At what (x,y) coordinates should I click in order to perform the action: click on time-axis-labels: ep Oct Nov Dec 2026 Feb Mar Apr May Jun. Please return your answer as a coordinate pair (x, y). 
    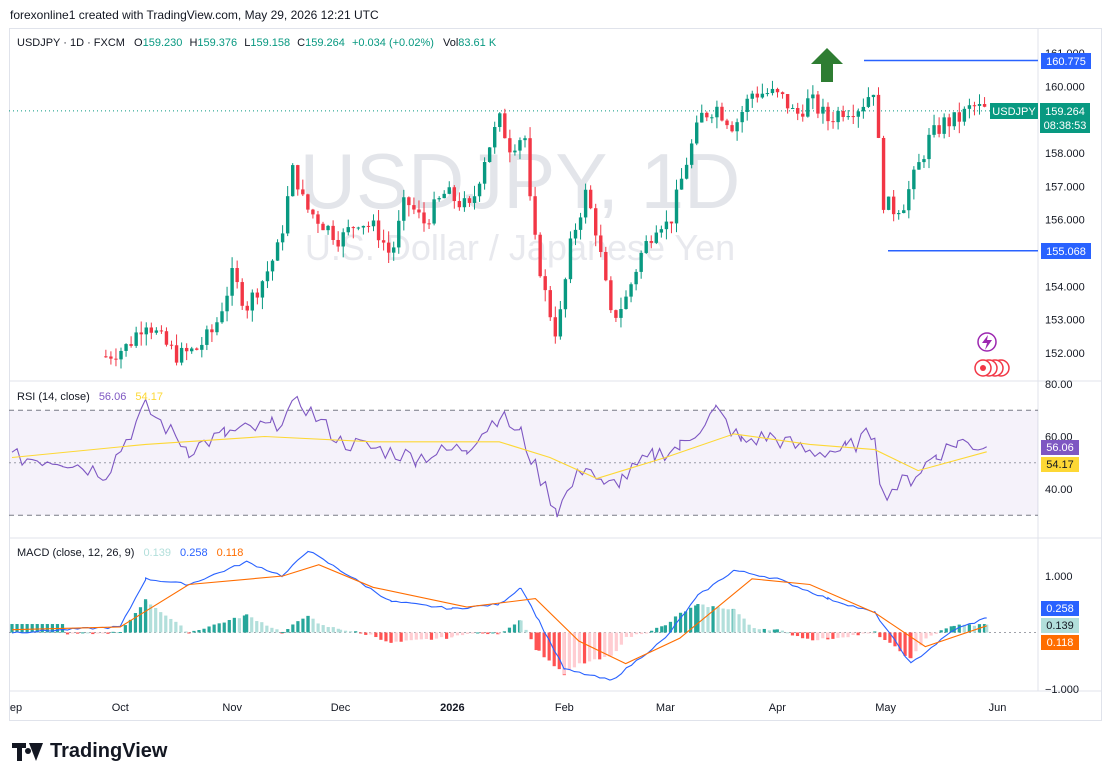
    Looking at the image, I should click on (508, 708).